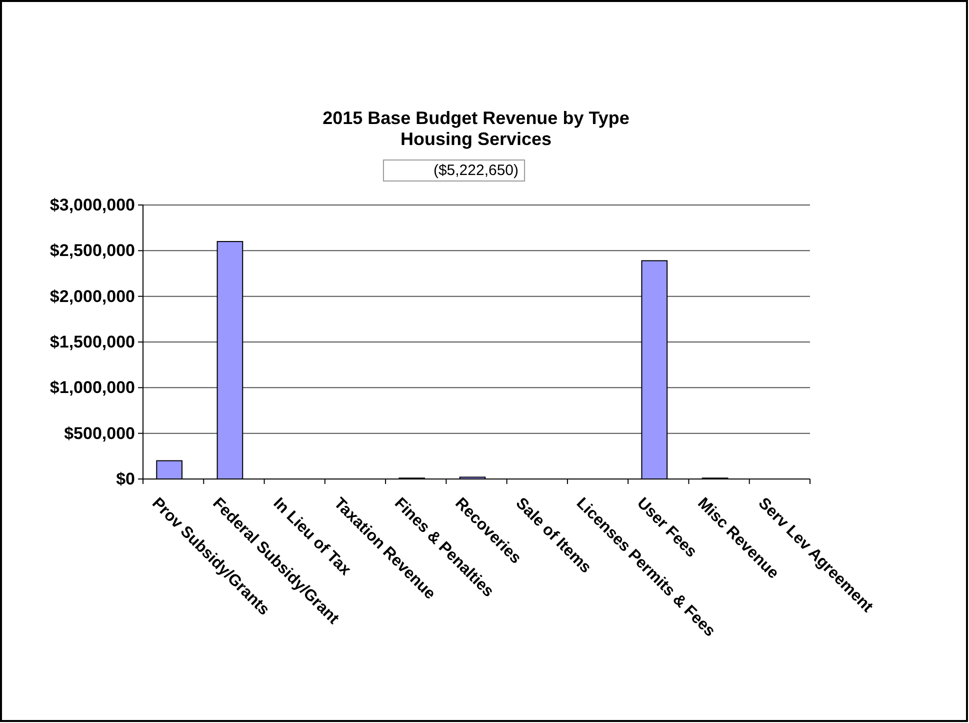 The image size is (969, 723). I want to click on chart-subtitle: ($5,222,650), so click(476, 170).